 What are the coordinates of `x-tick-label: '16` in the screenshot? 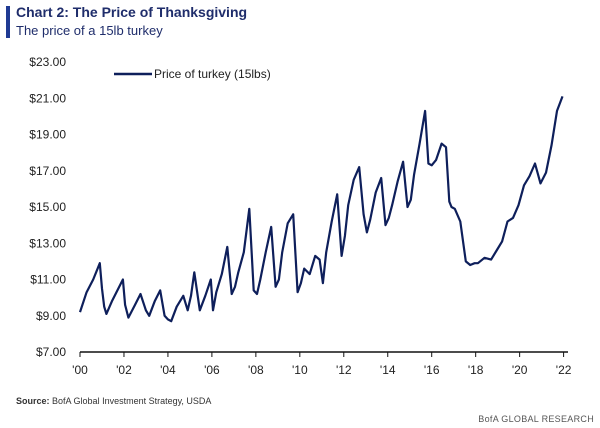 It's located at (432, 370).